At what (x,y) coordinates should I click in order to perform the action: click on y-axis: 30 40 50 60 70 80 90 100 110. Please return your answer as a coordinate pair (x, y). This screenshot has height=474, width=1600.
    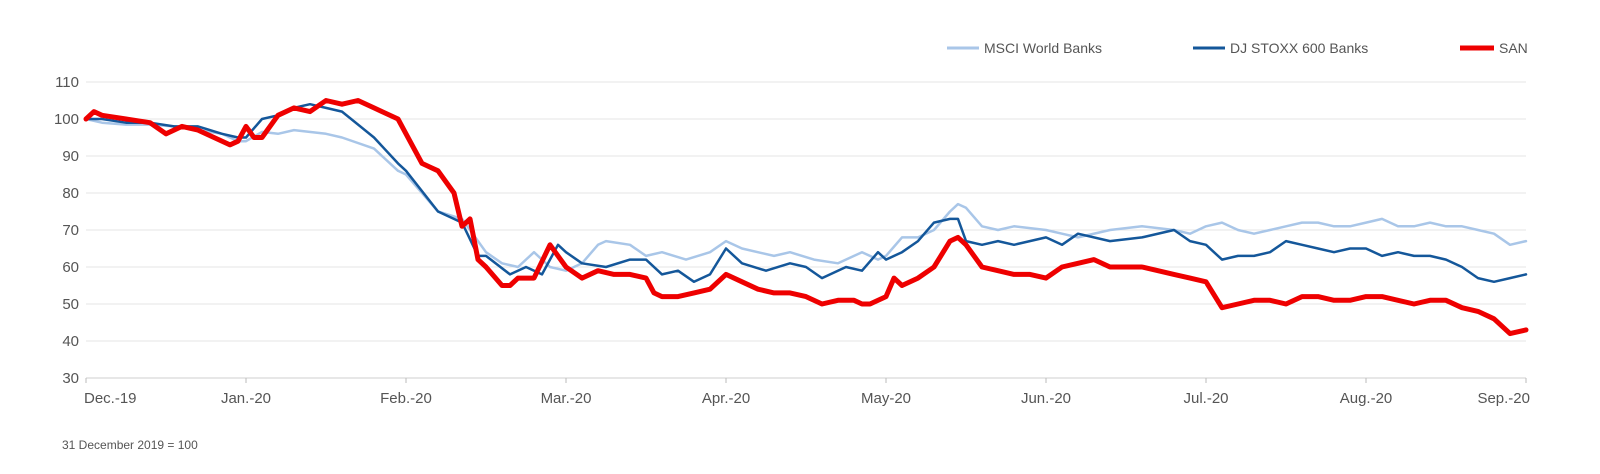
    Looking at the image, I should click on (66, 230).